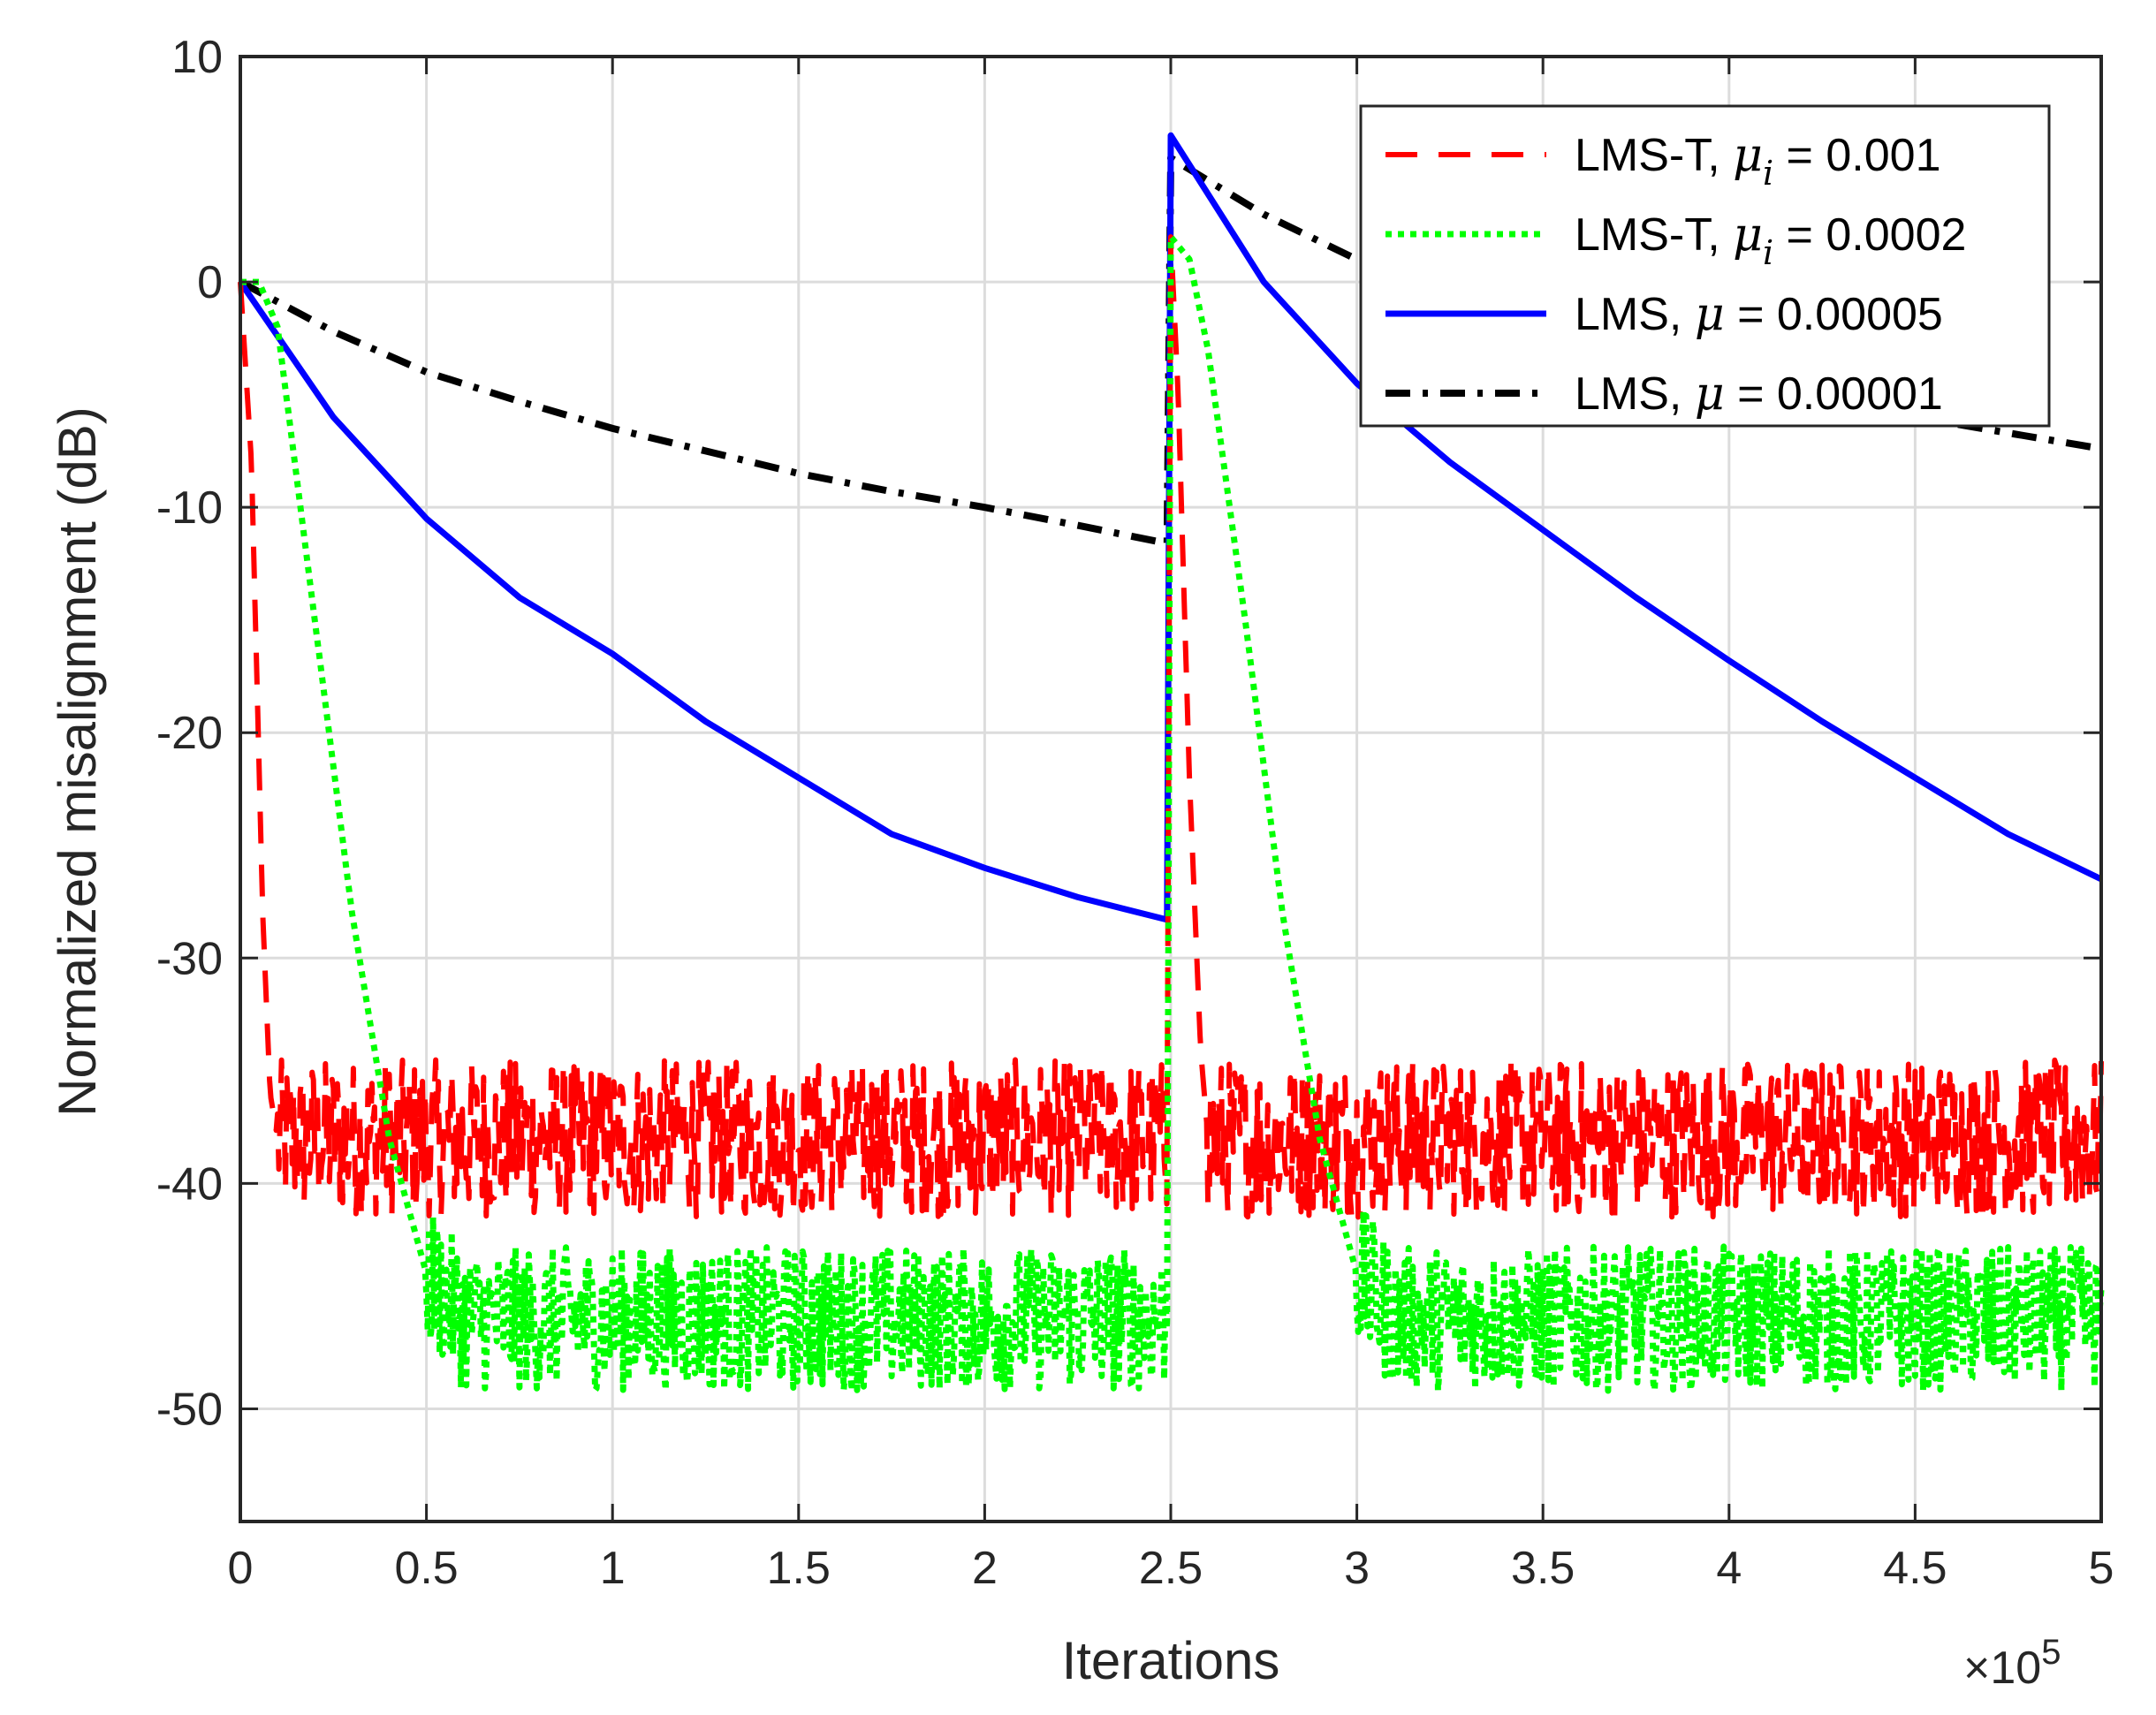 The image size is (2156, 1715). I want to click on y-tick-label: 10, so click(197, 57).